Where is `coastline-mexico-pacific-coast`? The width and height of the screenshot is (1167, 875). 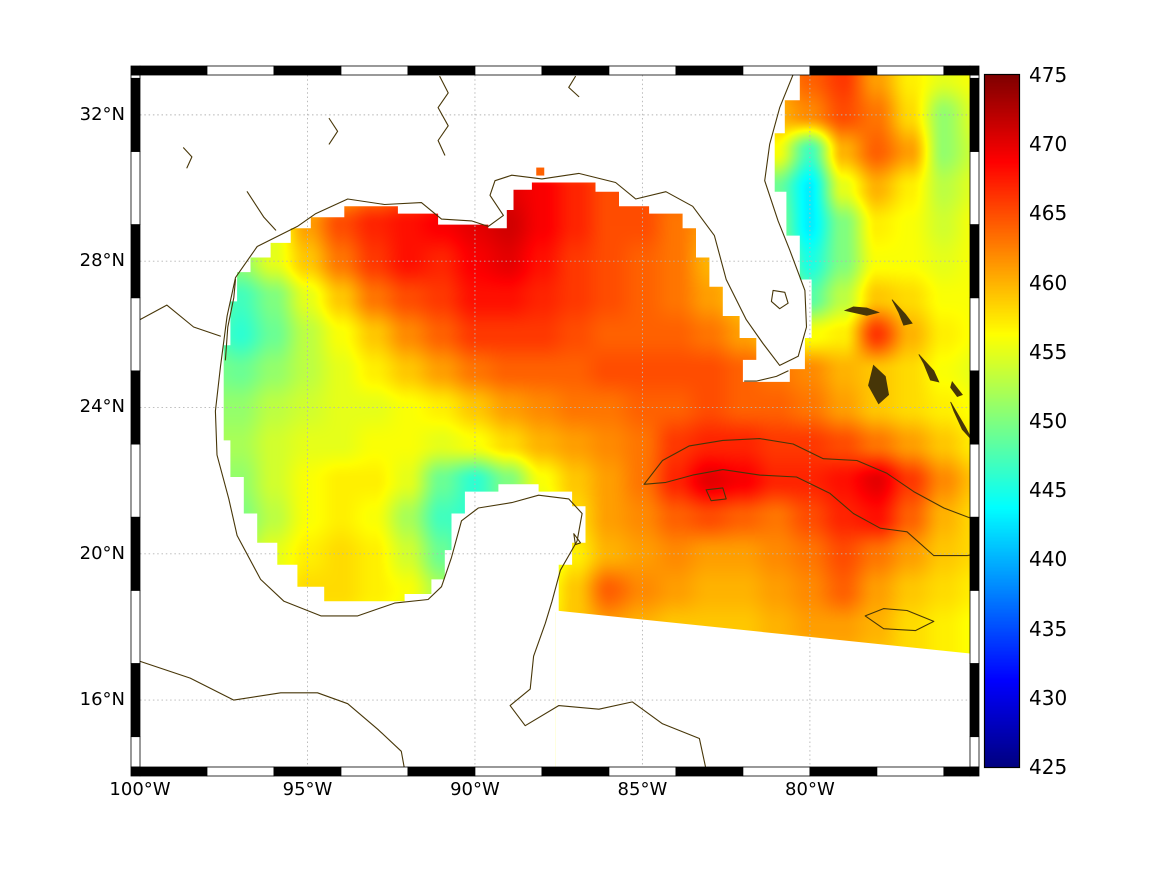
coastline-mexico-pacific-coast is located at coordinates (272, 713).